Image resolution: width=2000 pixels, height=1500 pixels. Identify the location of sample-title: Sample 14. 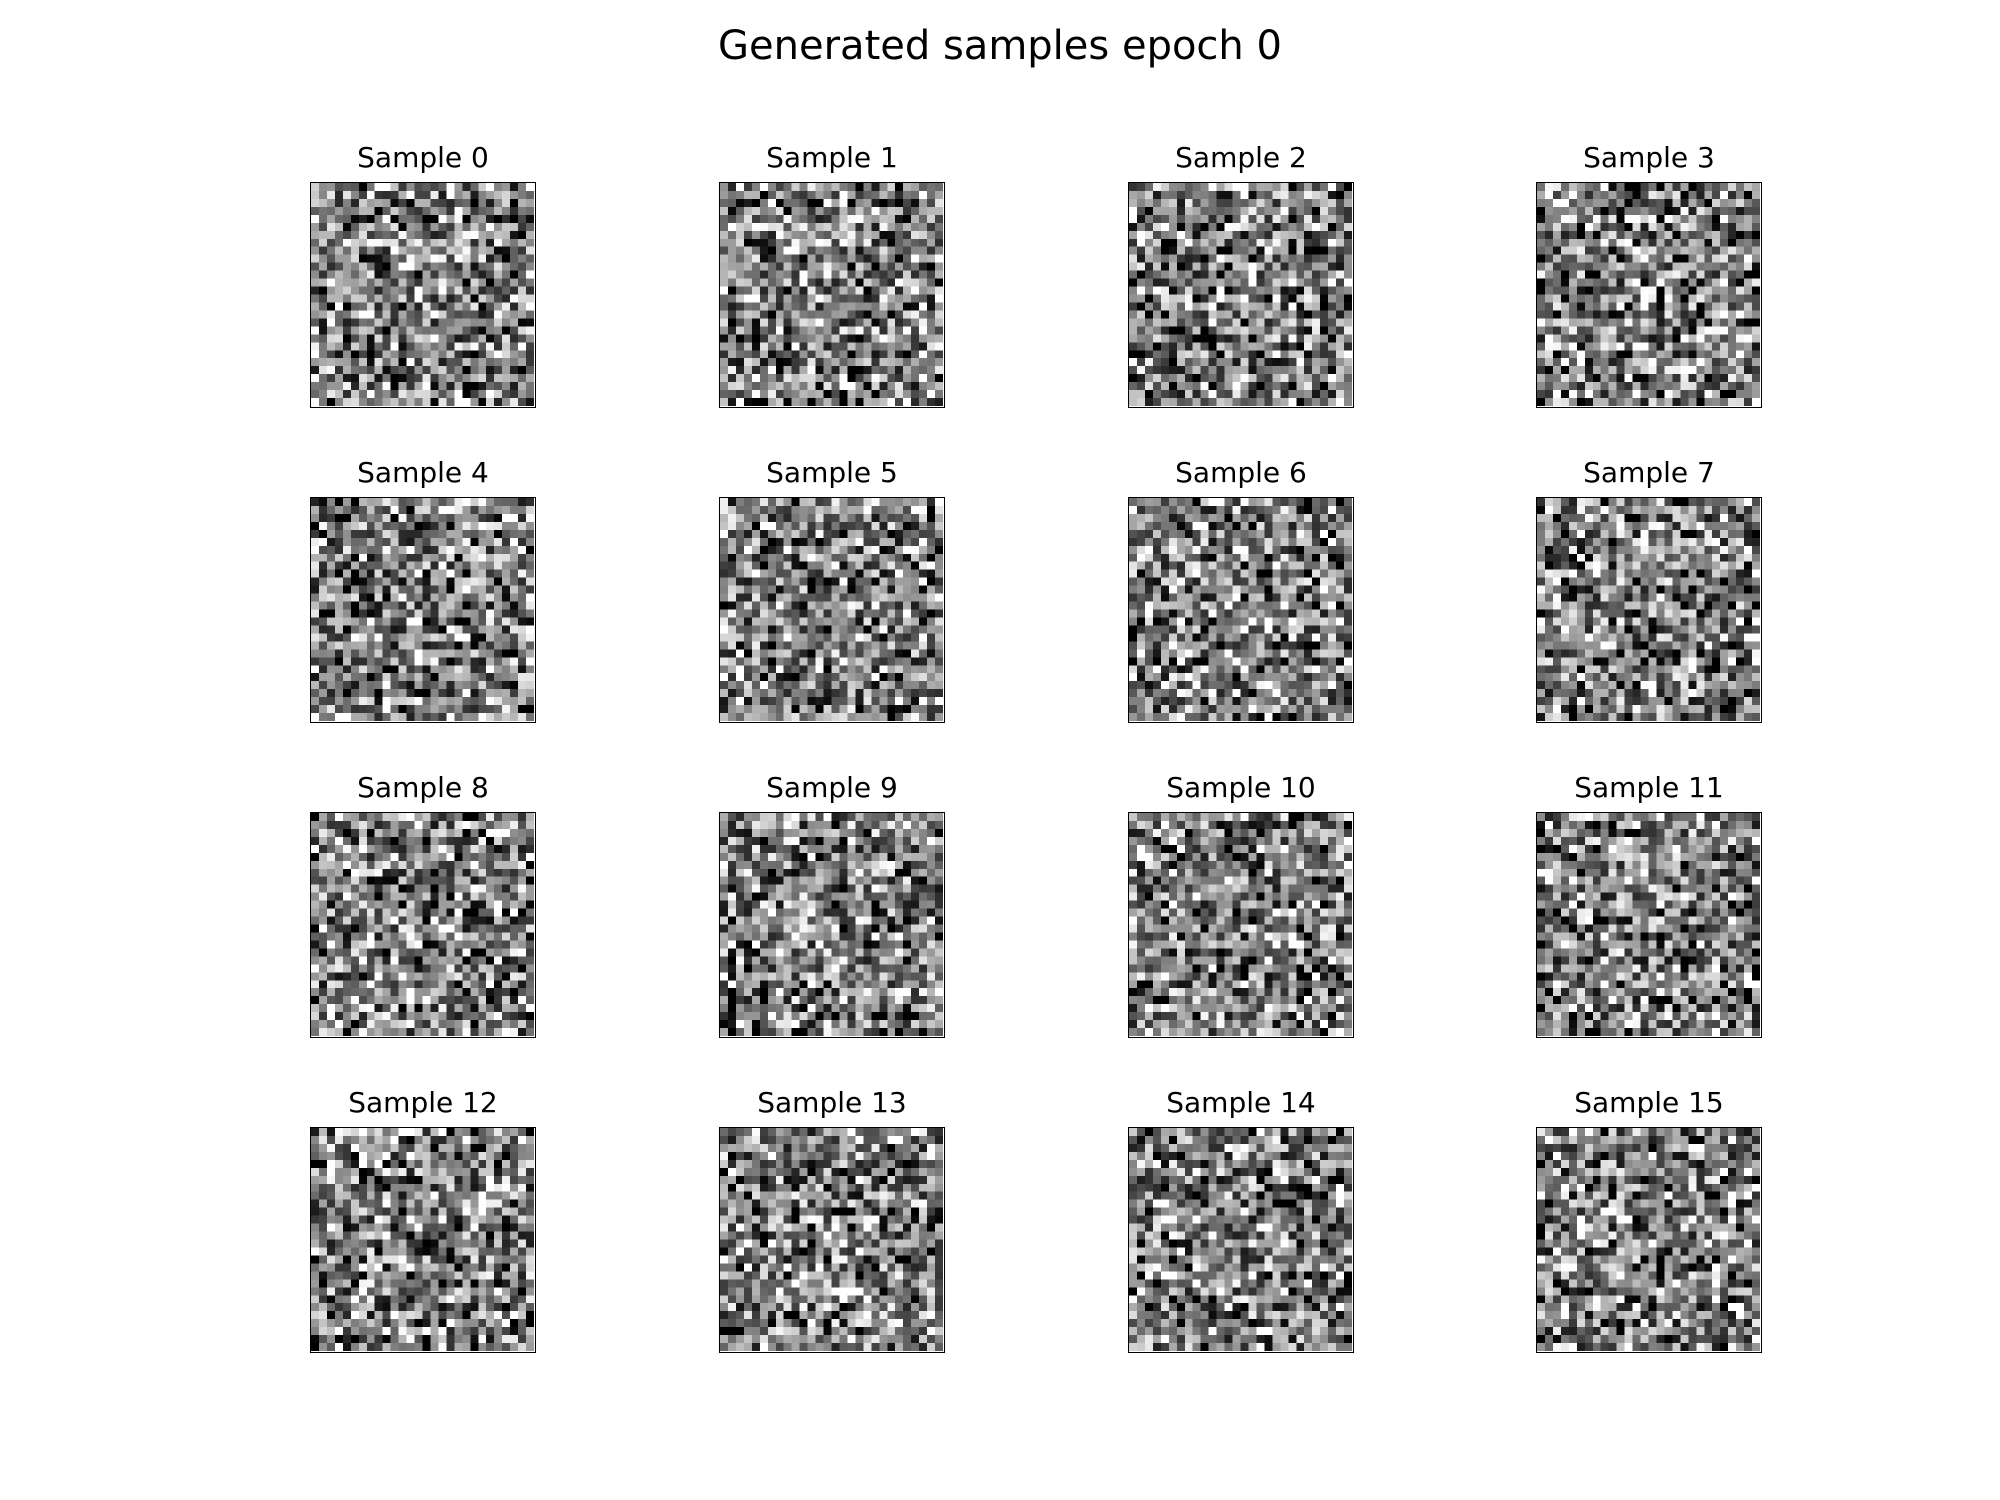
(1241, 1102).